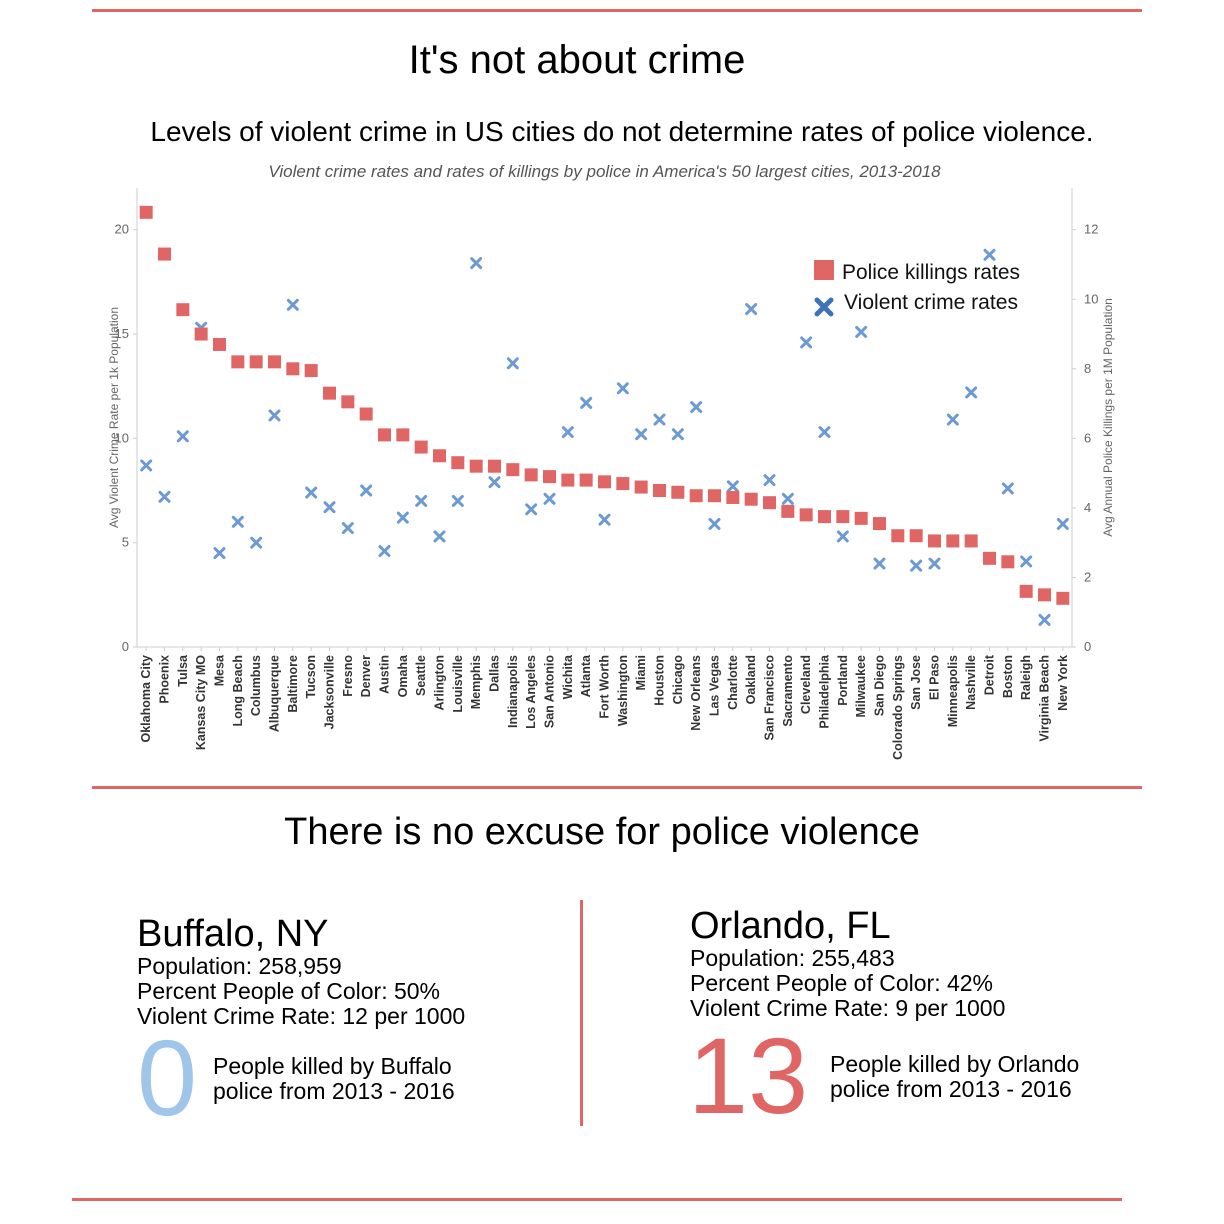  I want to click on x-tick-label: Minneapolis, so click(953, 691).